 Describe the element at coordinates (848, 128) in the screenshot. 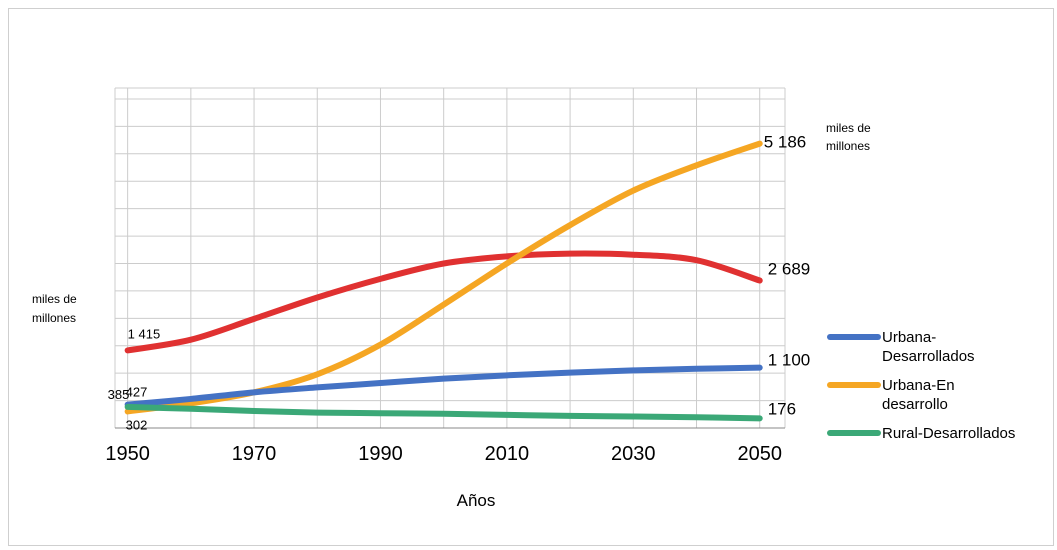

I see `y-axis-label-right-line1: miles de` at that location.